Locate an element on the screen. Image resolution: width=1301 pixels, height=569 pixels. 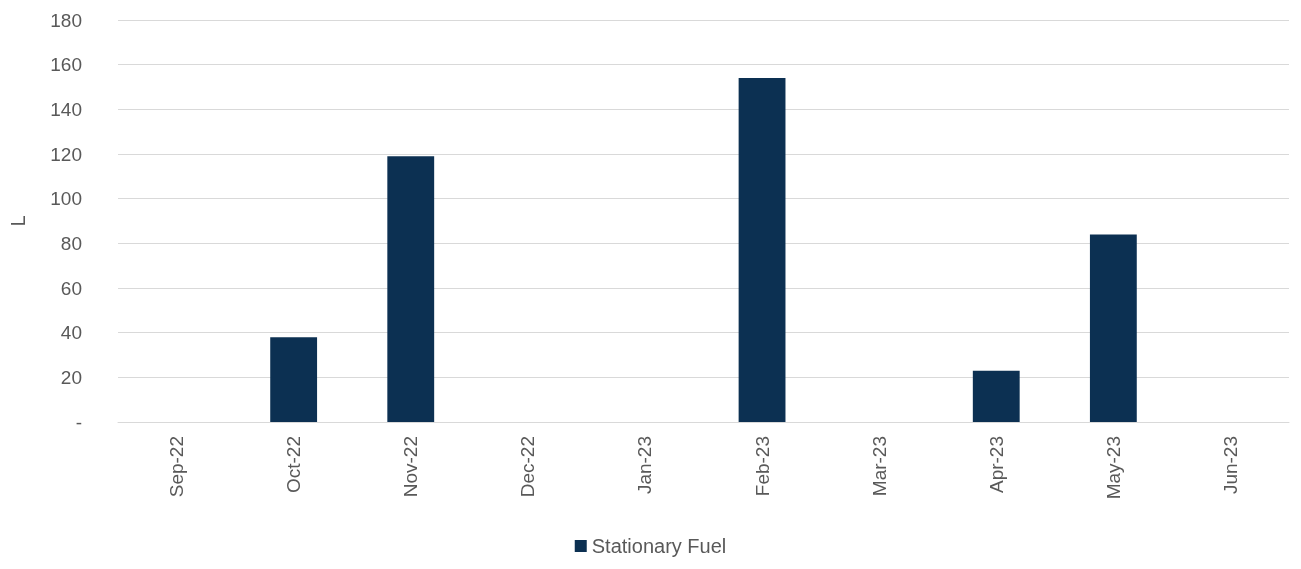
y-tick-label: 40 is located at coordinates (71, 333).